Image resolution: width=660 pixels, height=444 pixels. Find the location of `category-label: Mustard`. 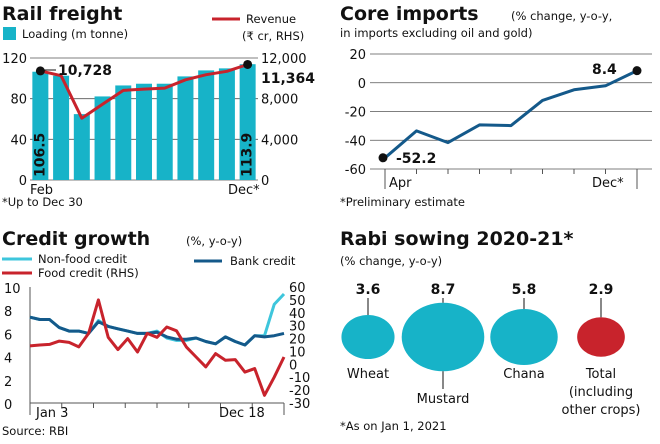

category-label: Mustard is located at coordinates (443, 399).